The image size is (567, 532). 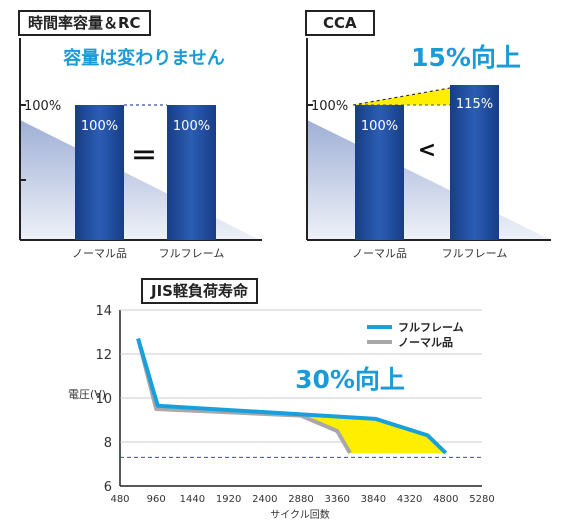 What do you see at coordinates (409, 499) in the screenshot?
I see `chart3-x-tick-4320: 4320` at bounding box center [409, 499].